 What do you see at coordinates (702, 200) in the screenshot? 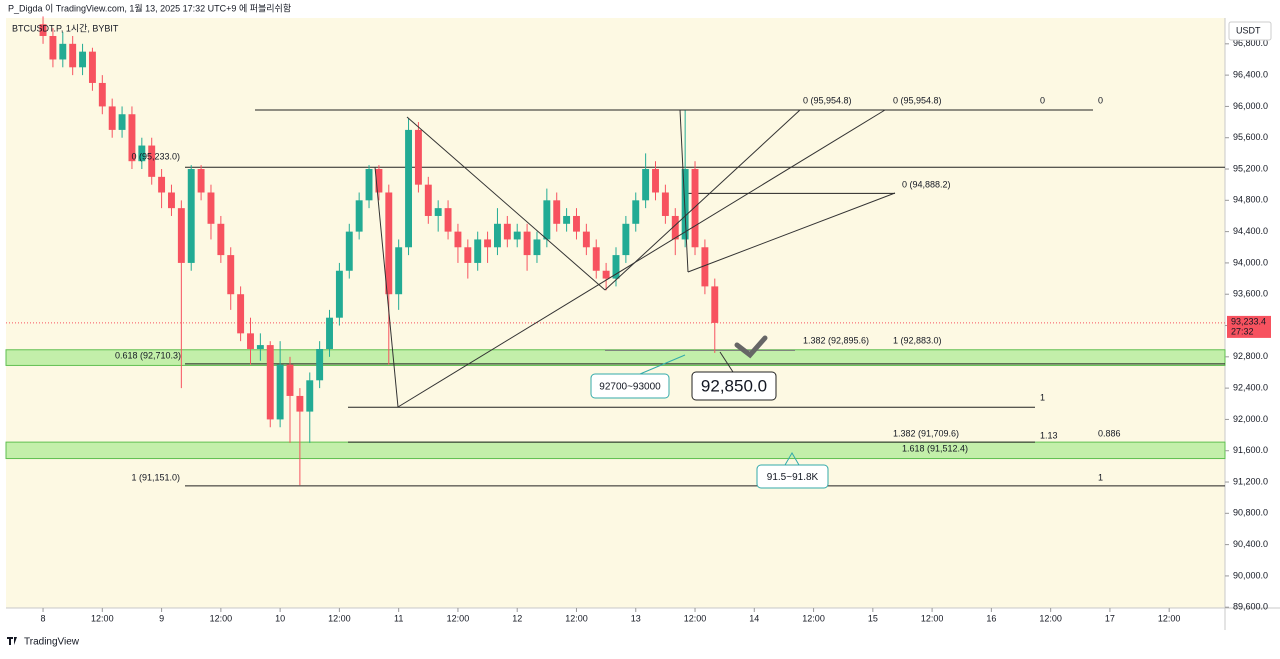
I see `trend-line` at bounding box center [702, 200].